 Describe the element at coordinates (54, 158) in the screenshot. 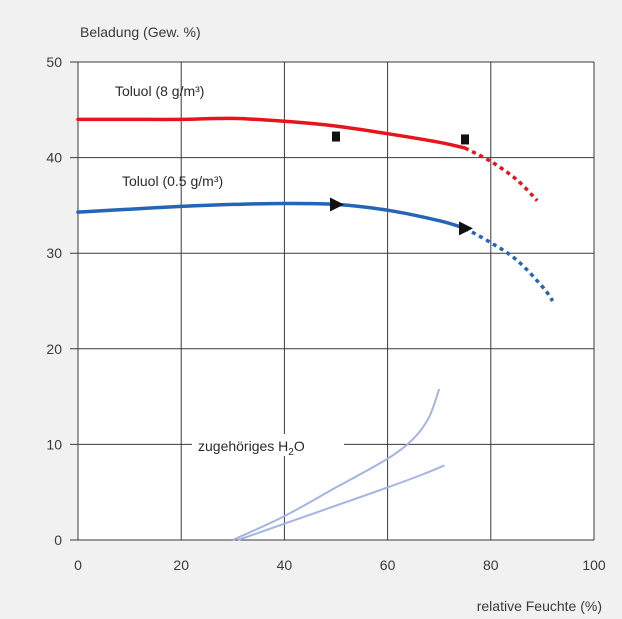

I see `y-tick-label: 40` at that location.